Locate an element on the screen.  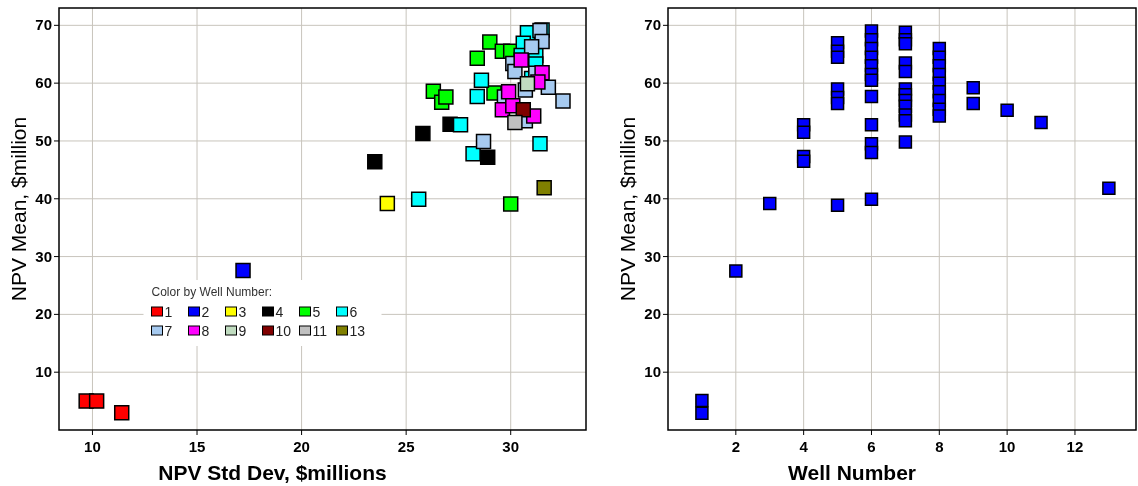
x-tick-label: 25 is located at coordinates (406, 446).